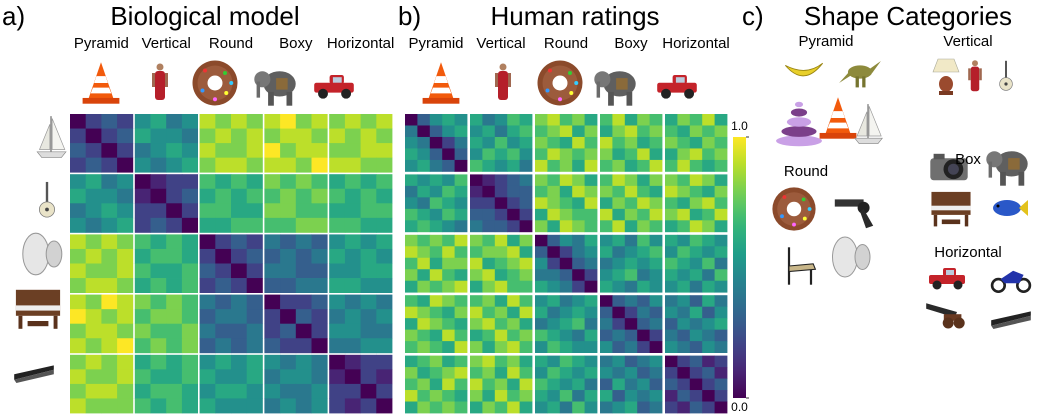 The image size is (1050, 414). I want to click on icon, so click(854, 214).